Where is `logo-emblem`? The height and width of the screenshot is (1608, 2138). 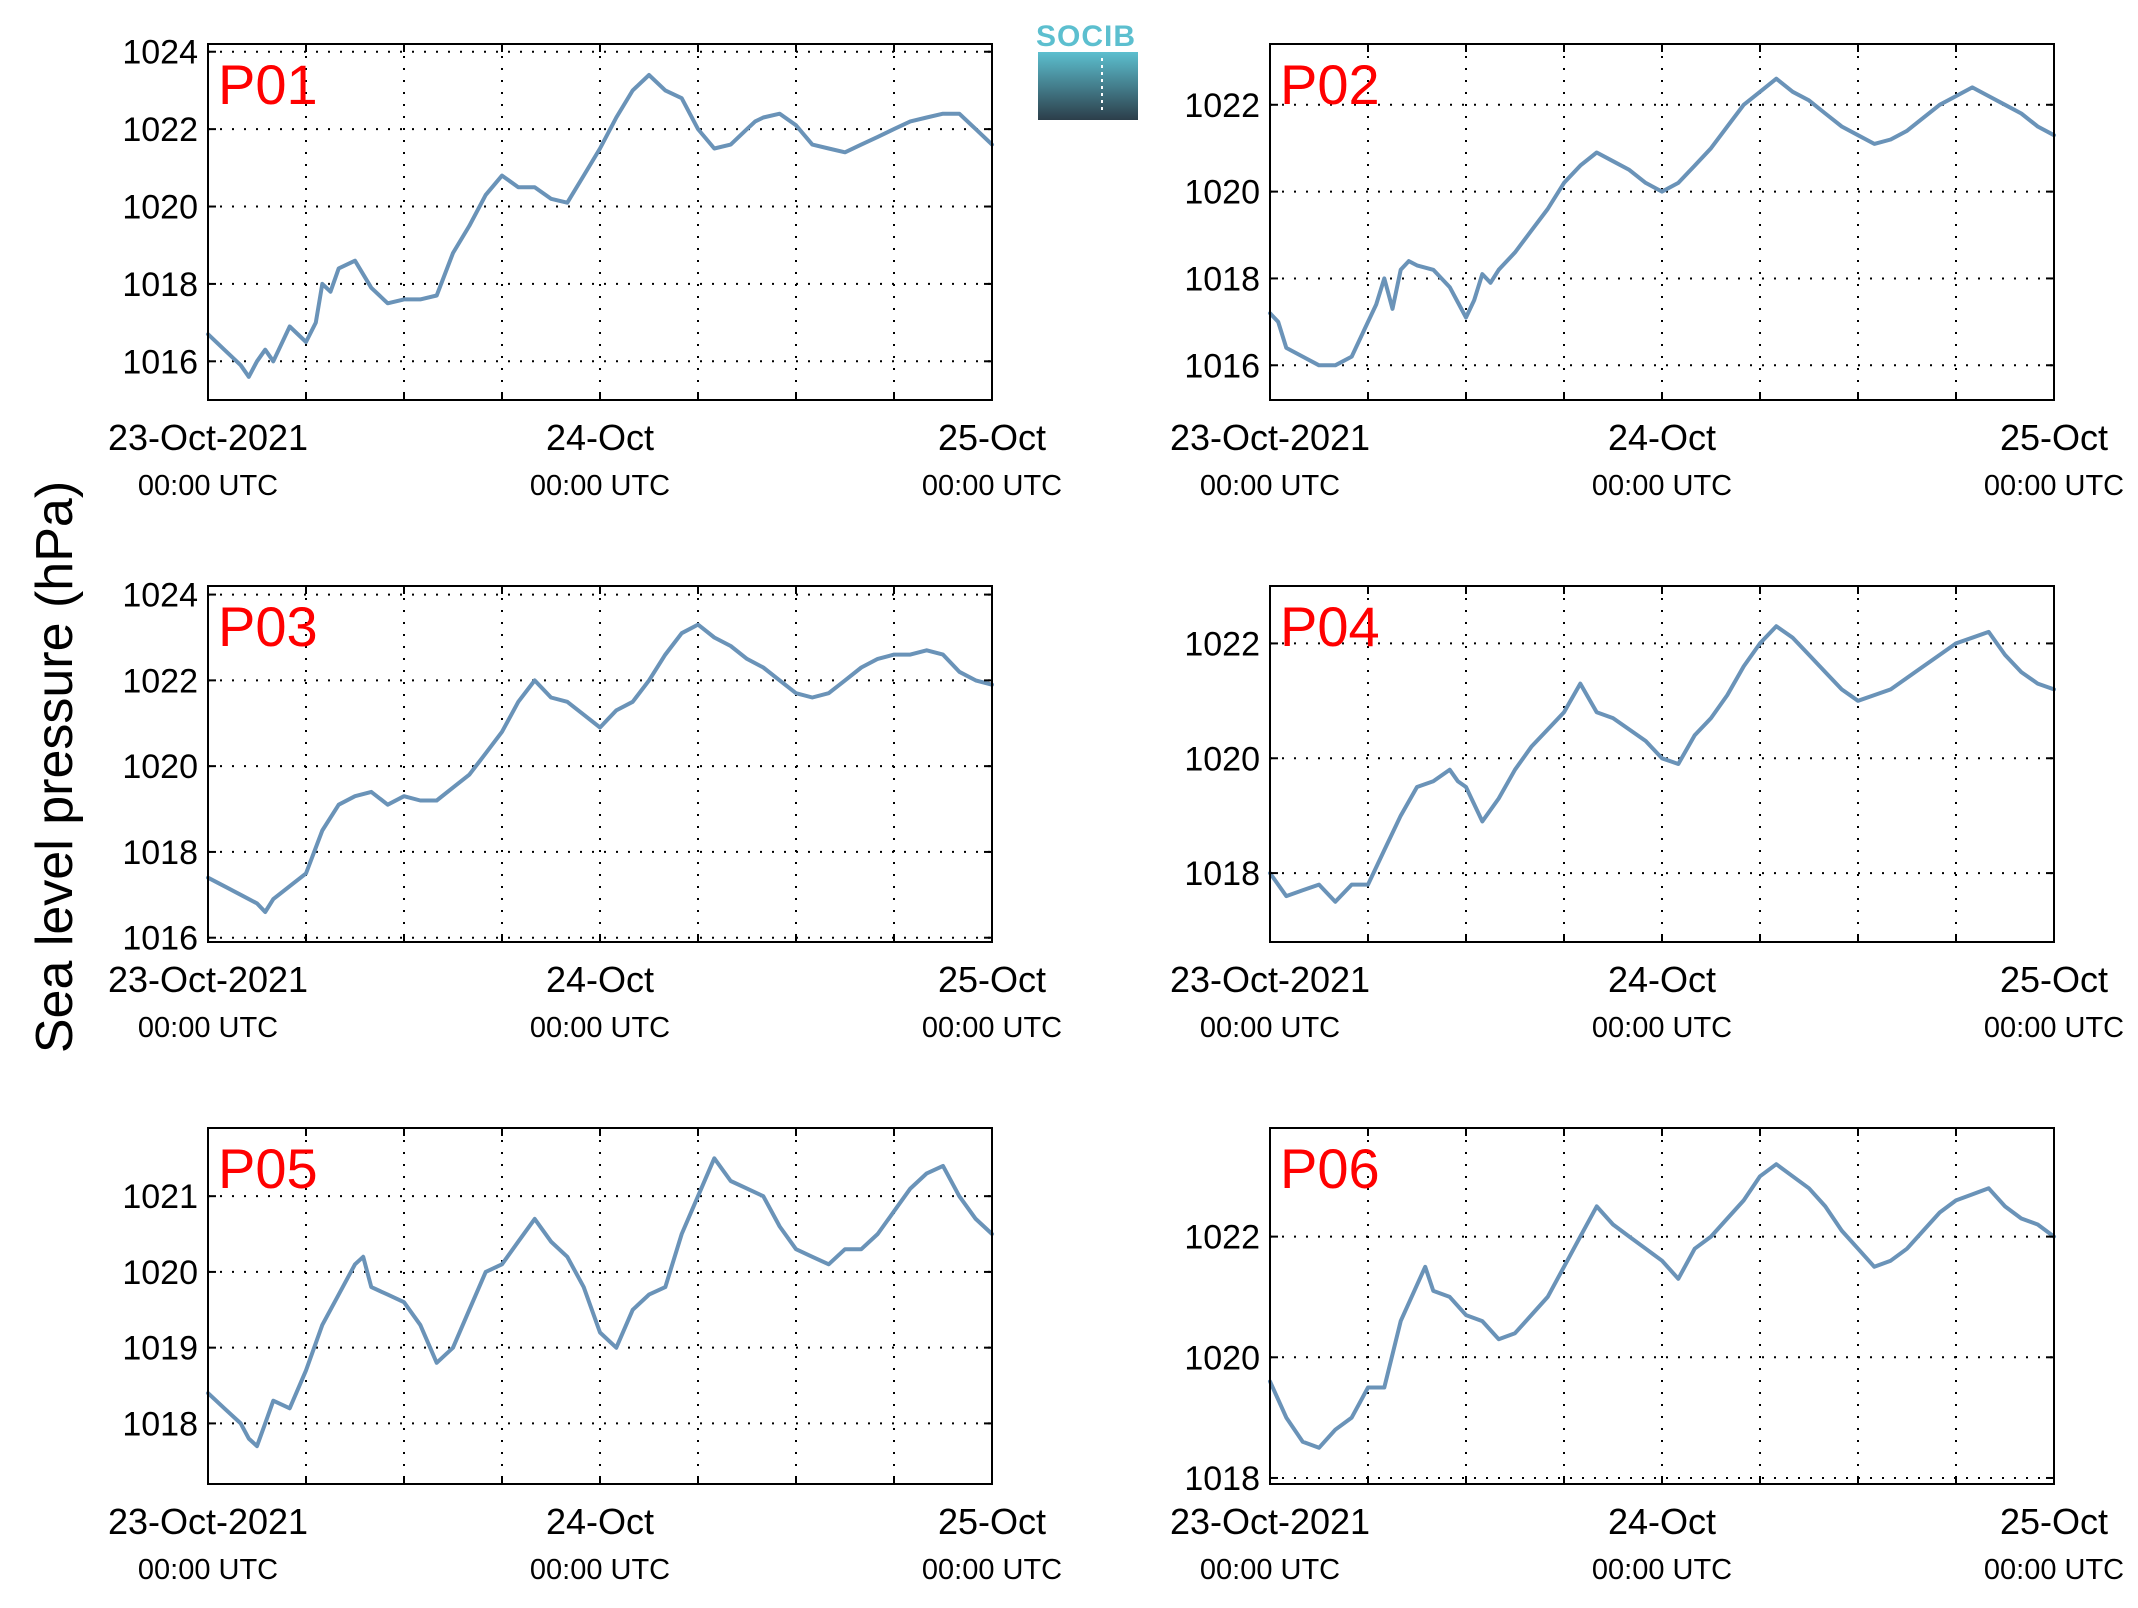
logo-emblem is located at coordinates (1088, 86).